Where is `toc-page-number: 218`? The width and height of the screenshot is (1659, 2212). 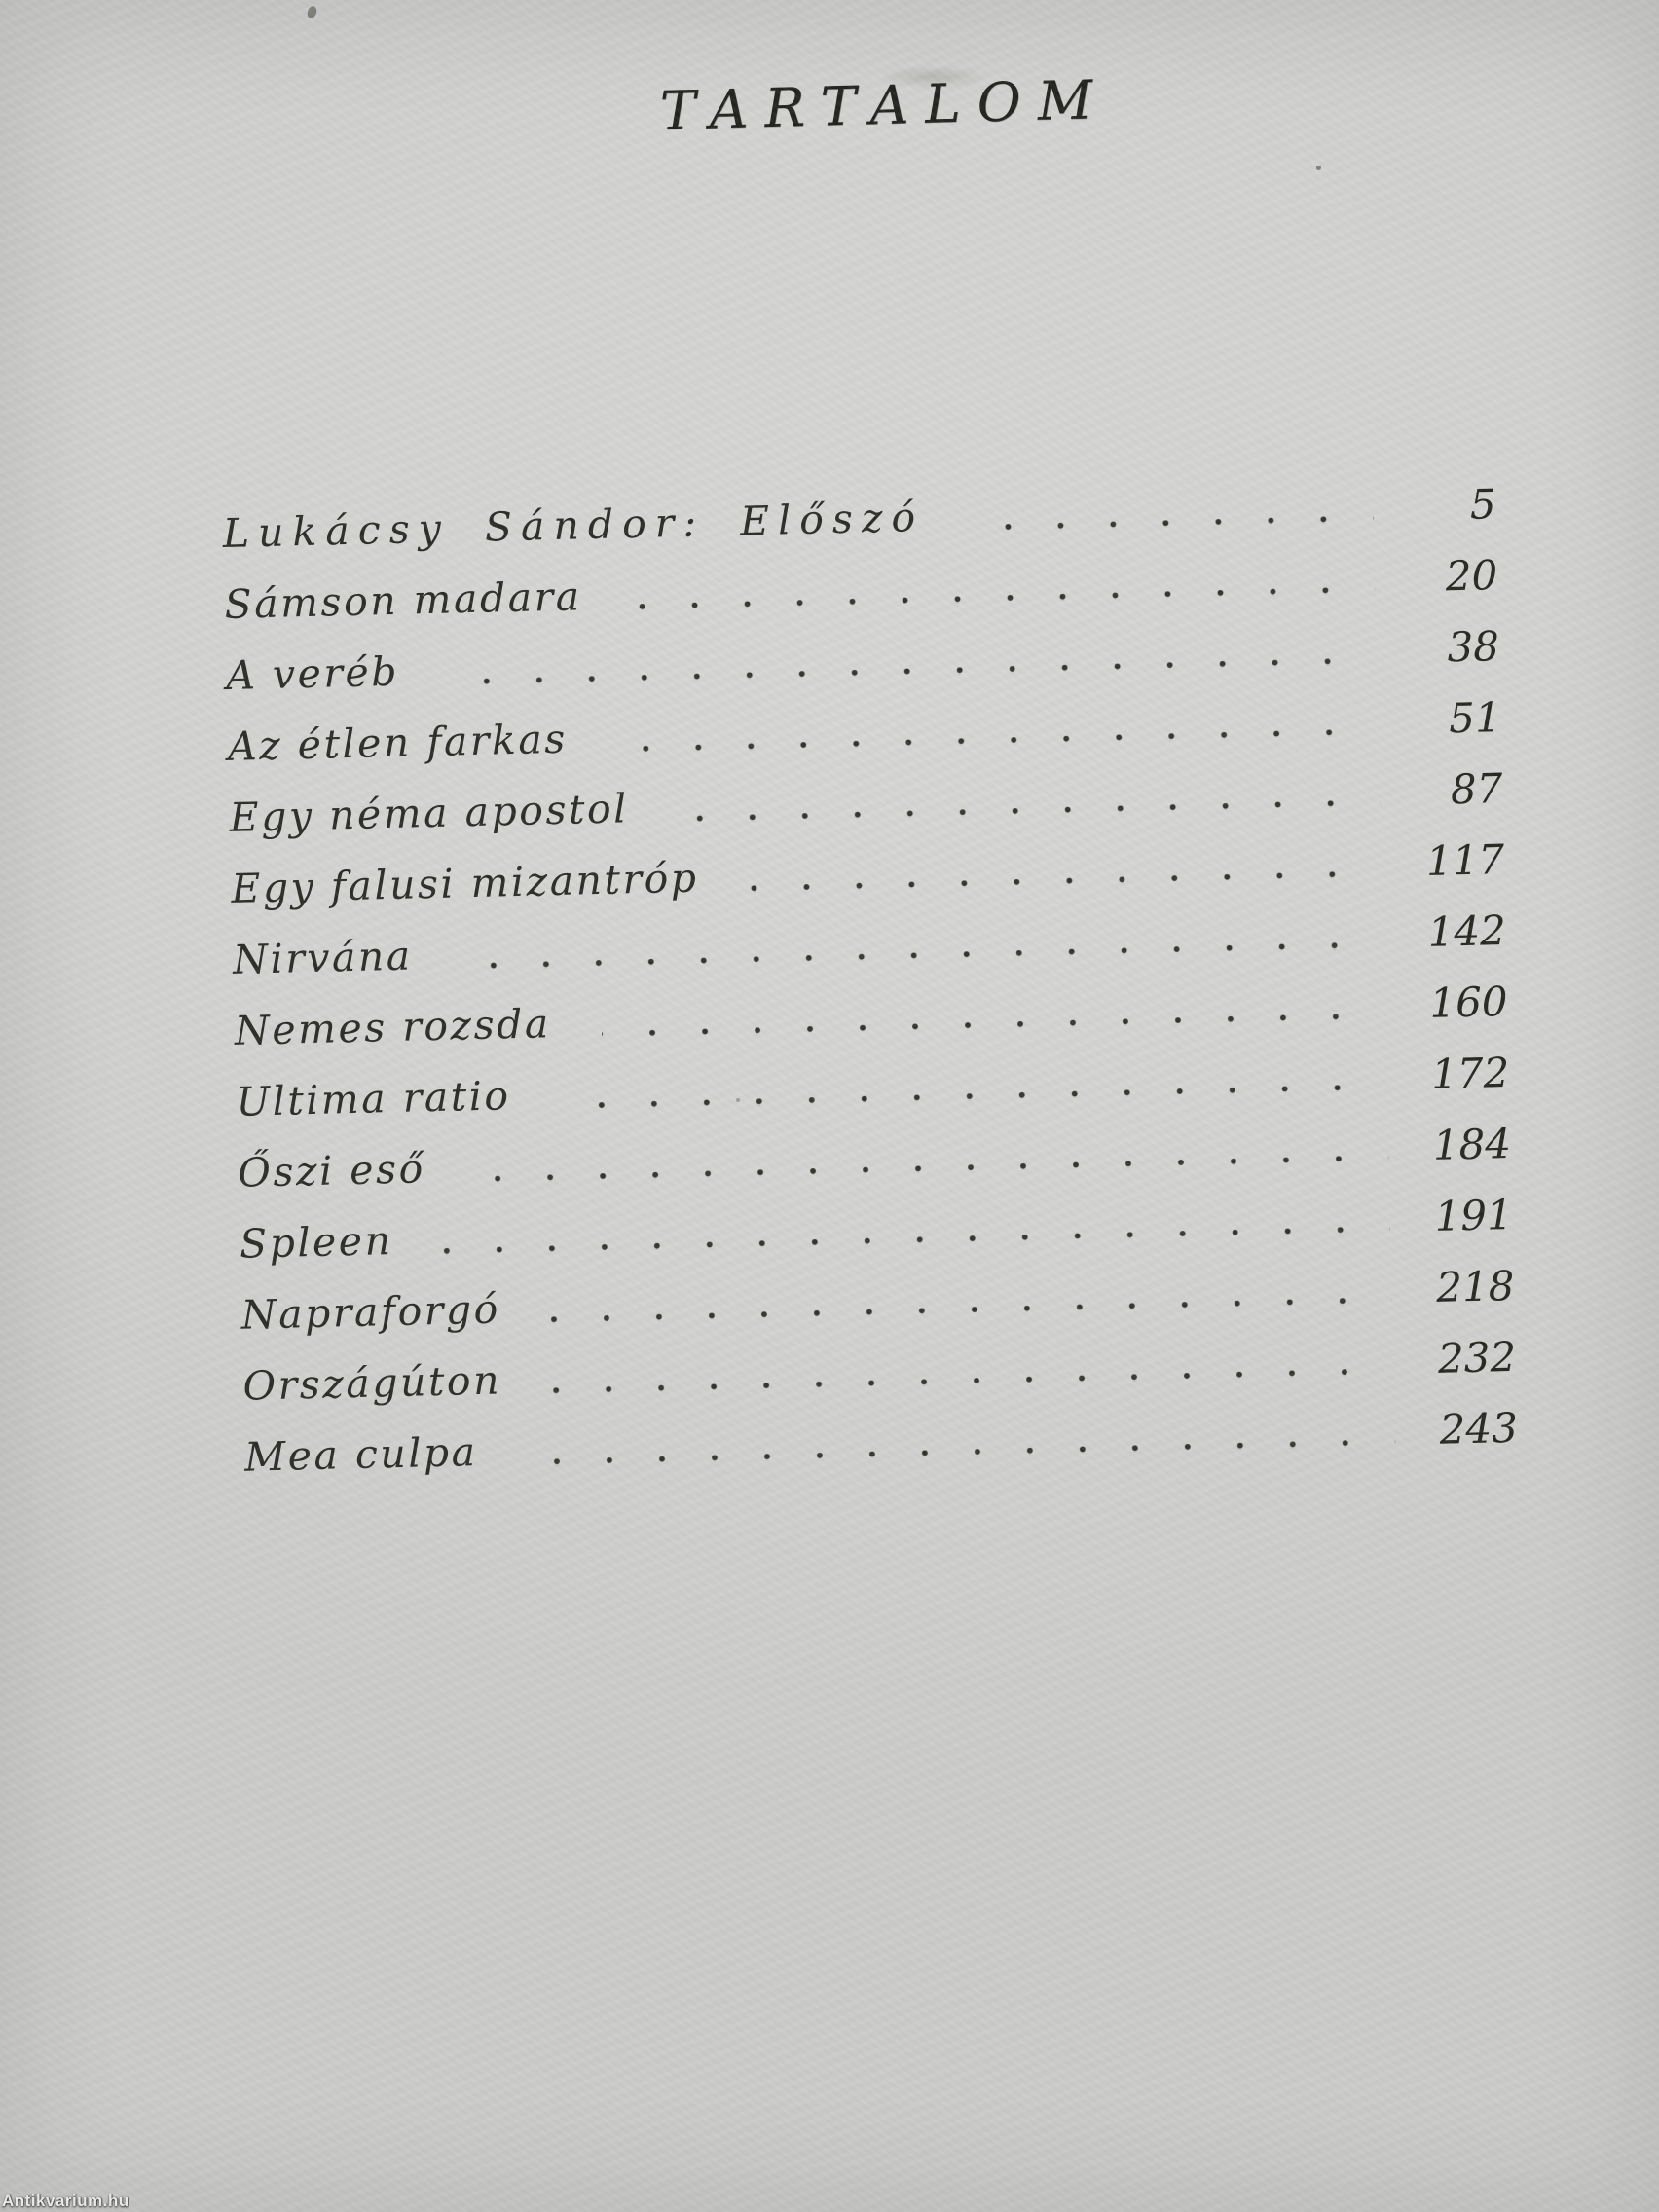 toc-page-number: 218 is located at coordinates (1475, 1286).